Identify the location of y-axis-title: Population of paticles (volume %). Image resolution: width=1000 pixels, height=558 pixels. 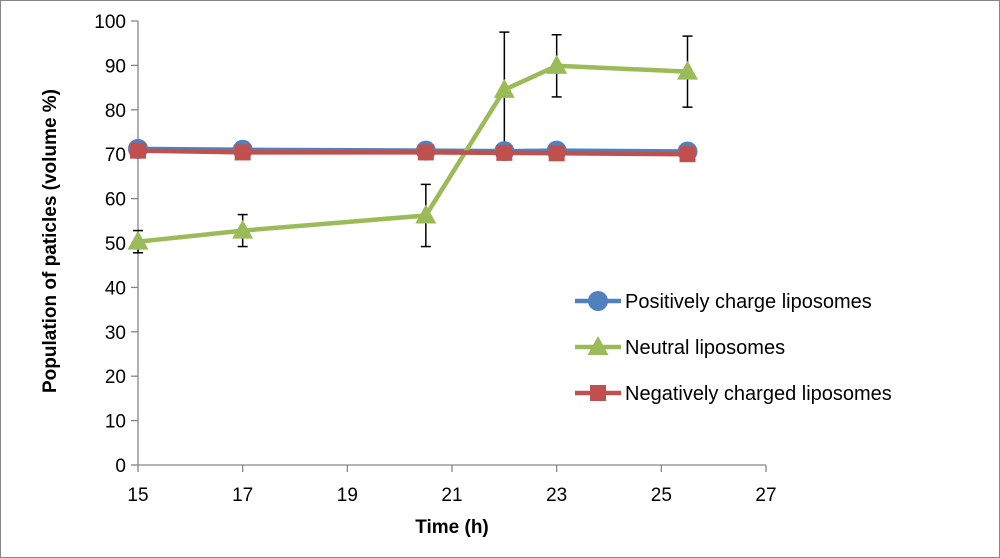
(50, 241).